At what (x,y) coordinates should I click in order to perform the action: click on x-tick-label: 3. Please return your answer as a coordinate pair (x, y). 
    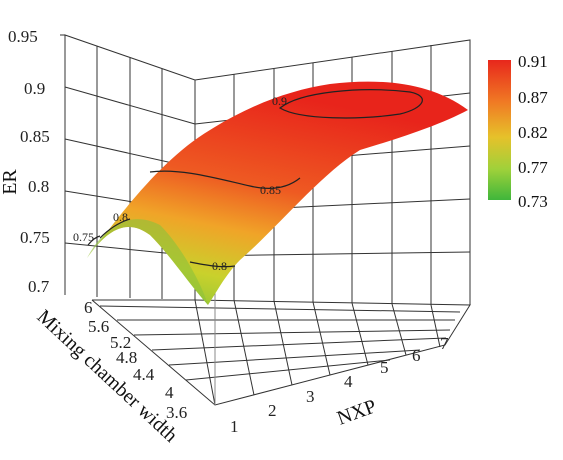
    Looking at the image, I should click on (310, 396).